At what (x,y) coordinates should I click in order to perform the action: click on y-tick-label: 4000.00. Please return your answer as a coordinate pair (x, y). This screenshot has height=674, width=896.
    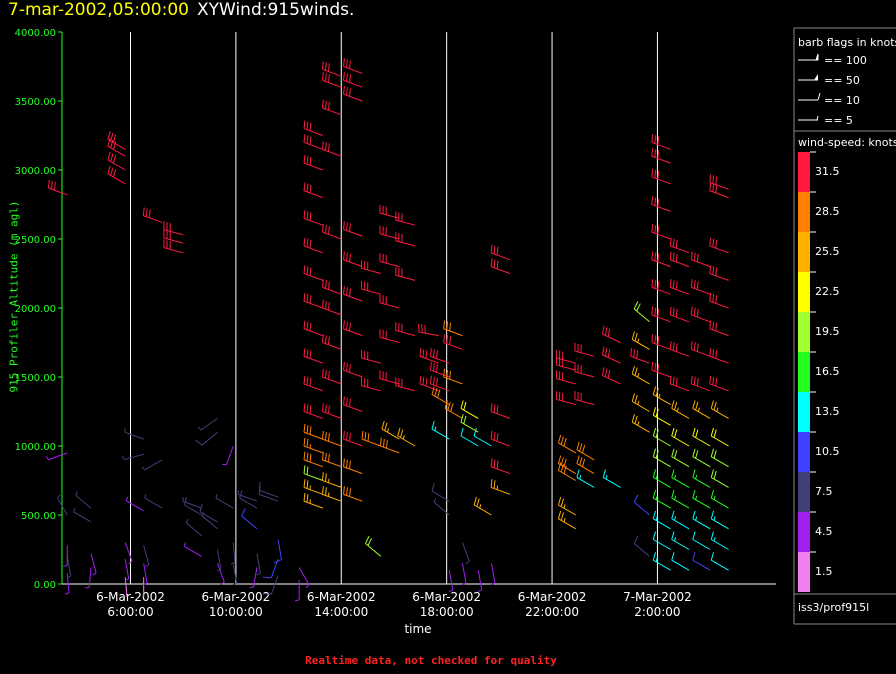
    Looking at the image, I should click on (35, 33).